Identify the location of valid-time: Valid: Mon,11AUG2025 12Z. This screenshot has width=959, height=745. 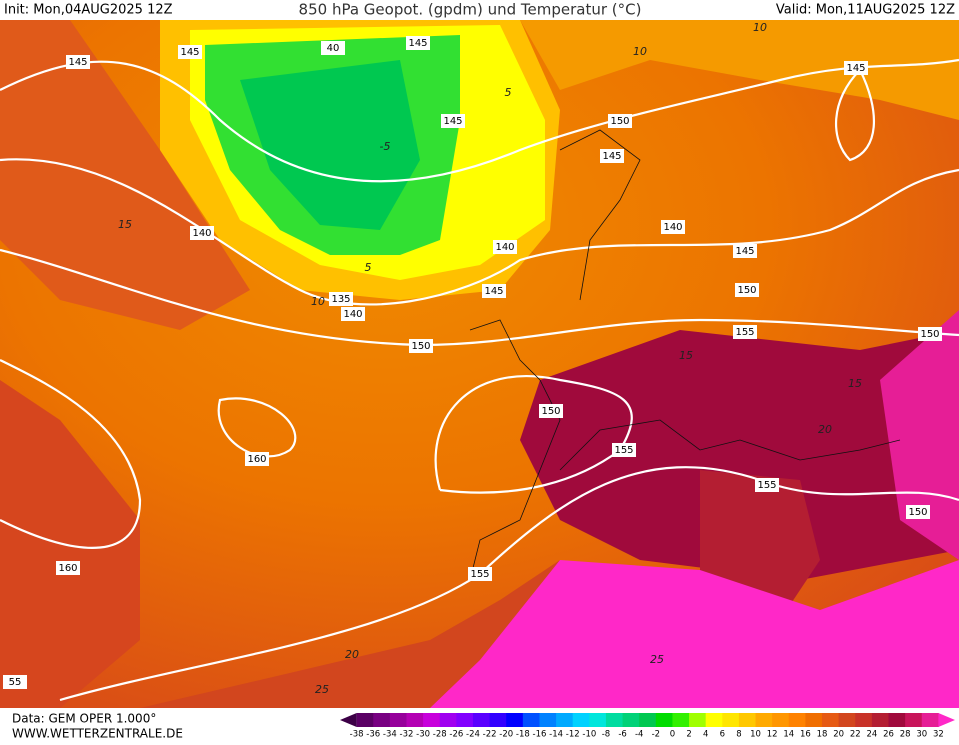
(865, 10).